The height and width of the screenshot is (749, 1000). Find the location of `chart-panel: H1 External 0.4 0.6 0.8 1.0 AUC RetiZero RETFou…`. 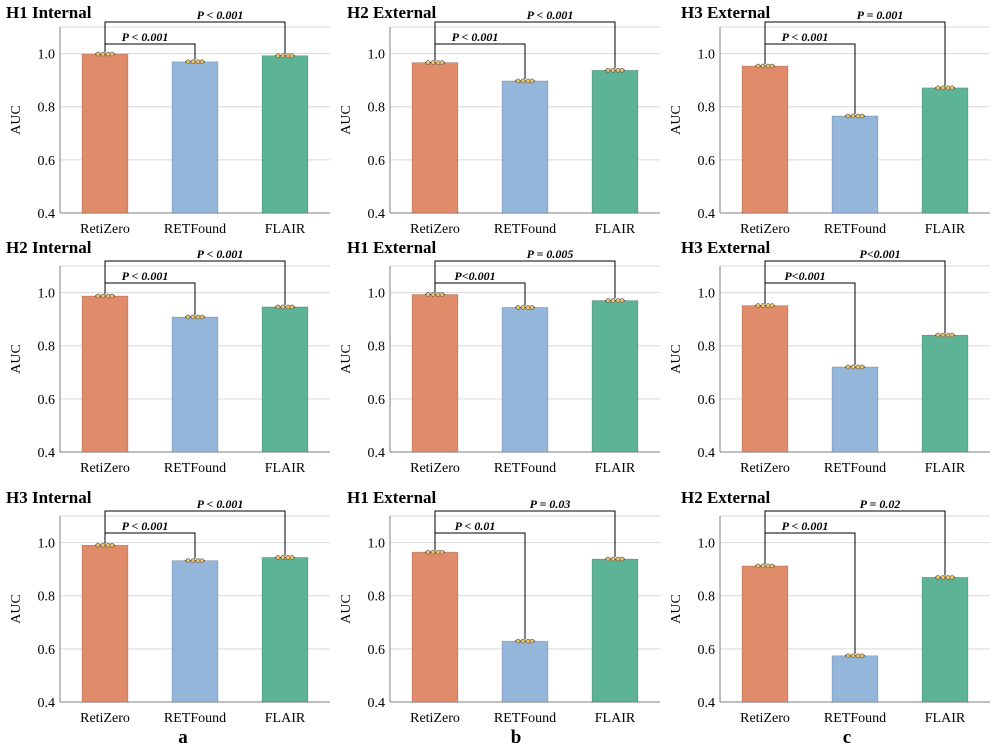

chart-panel: H1 External 0.4 0.6 0.8 1.0 AUC RetiZero RETFou… is located at coordinates (499, 357).